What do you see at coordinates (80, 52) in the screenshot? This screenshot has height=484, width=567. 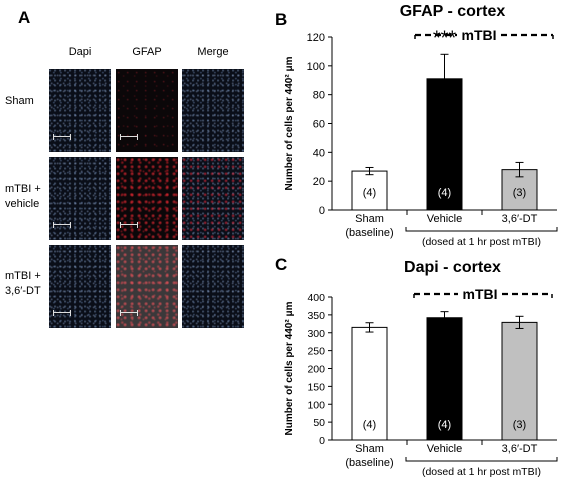 I see `column-label-dapi: Dapi` at bounding box center [80, 52].